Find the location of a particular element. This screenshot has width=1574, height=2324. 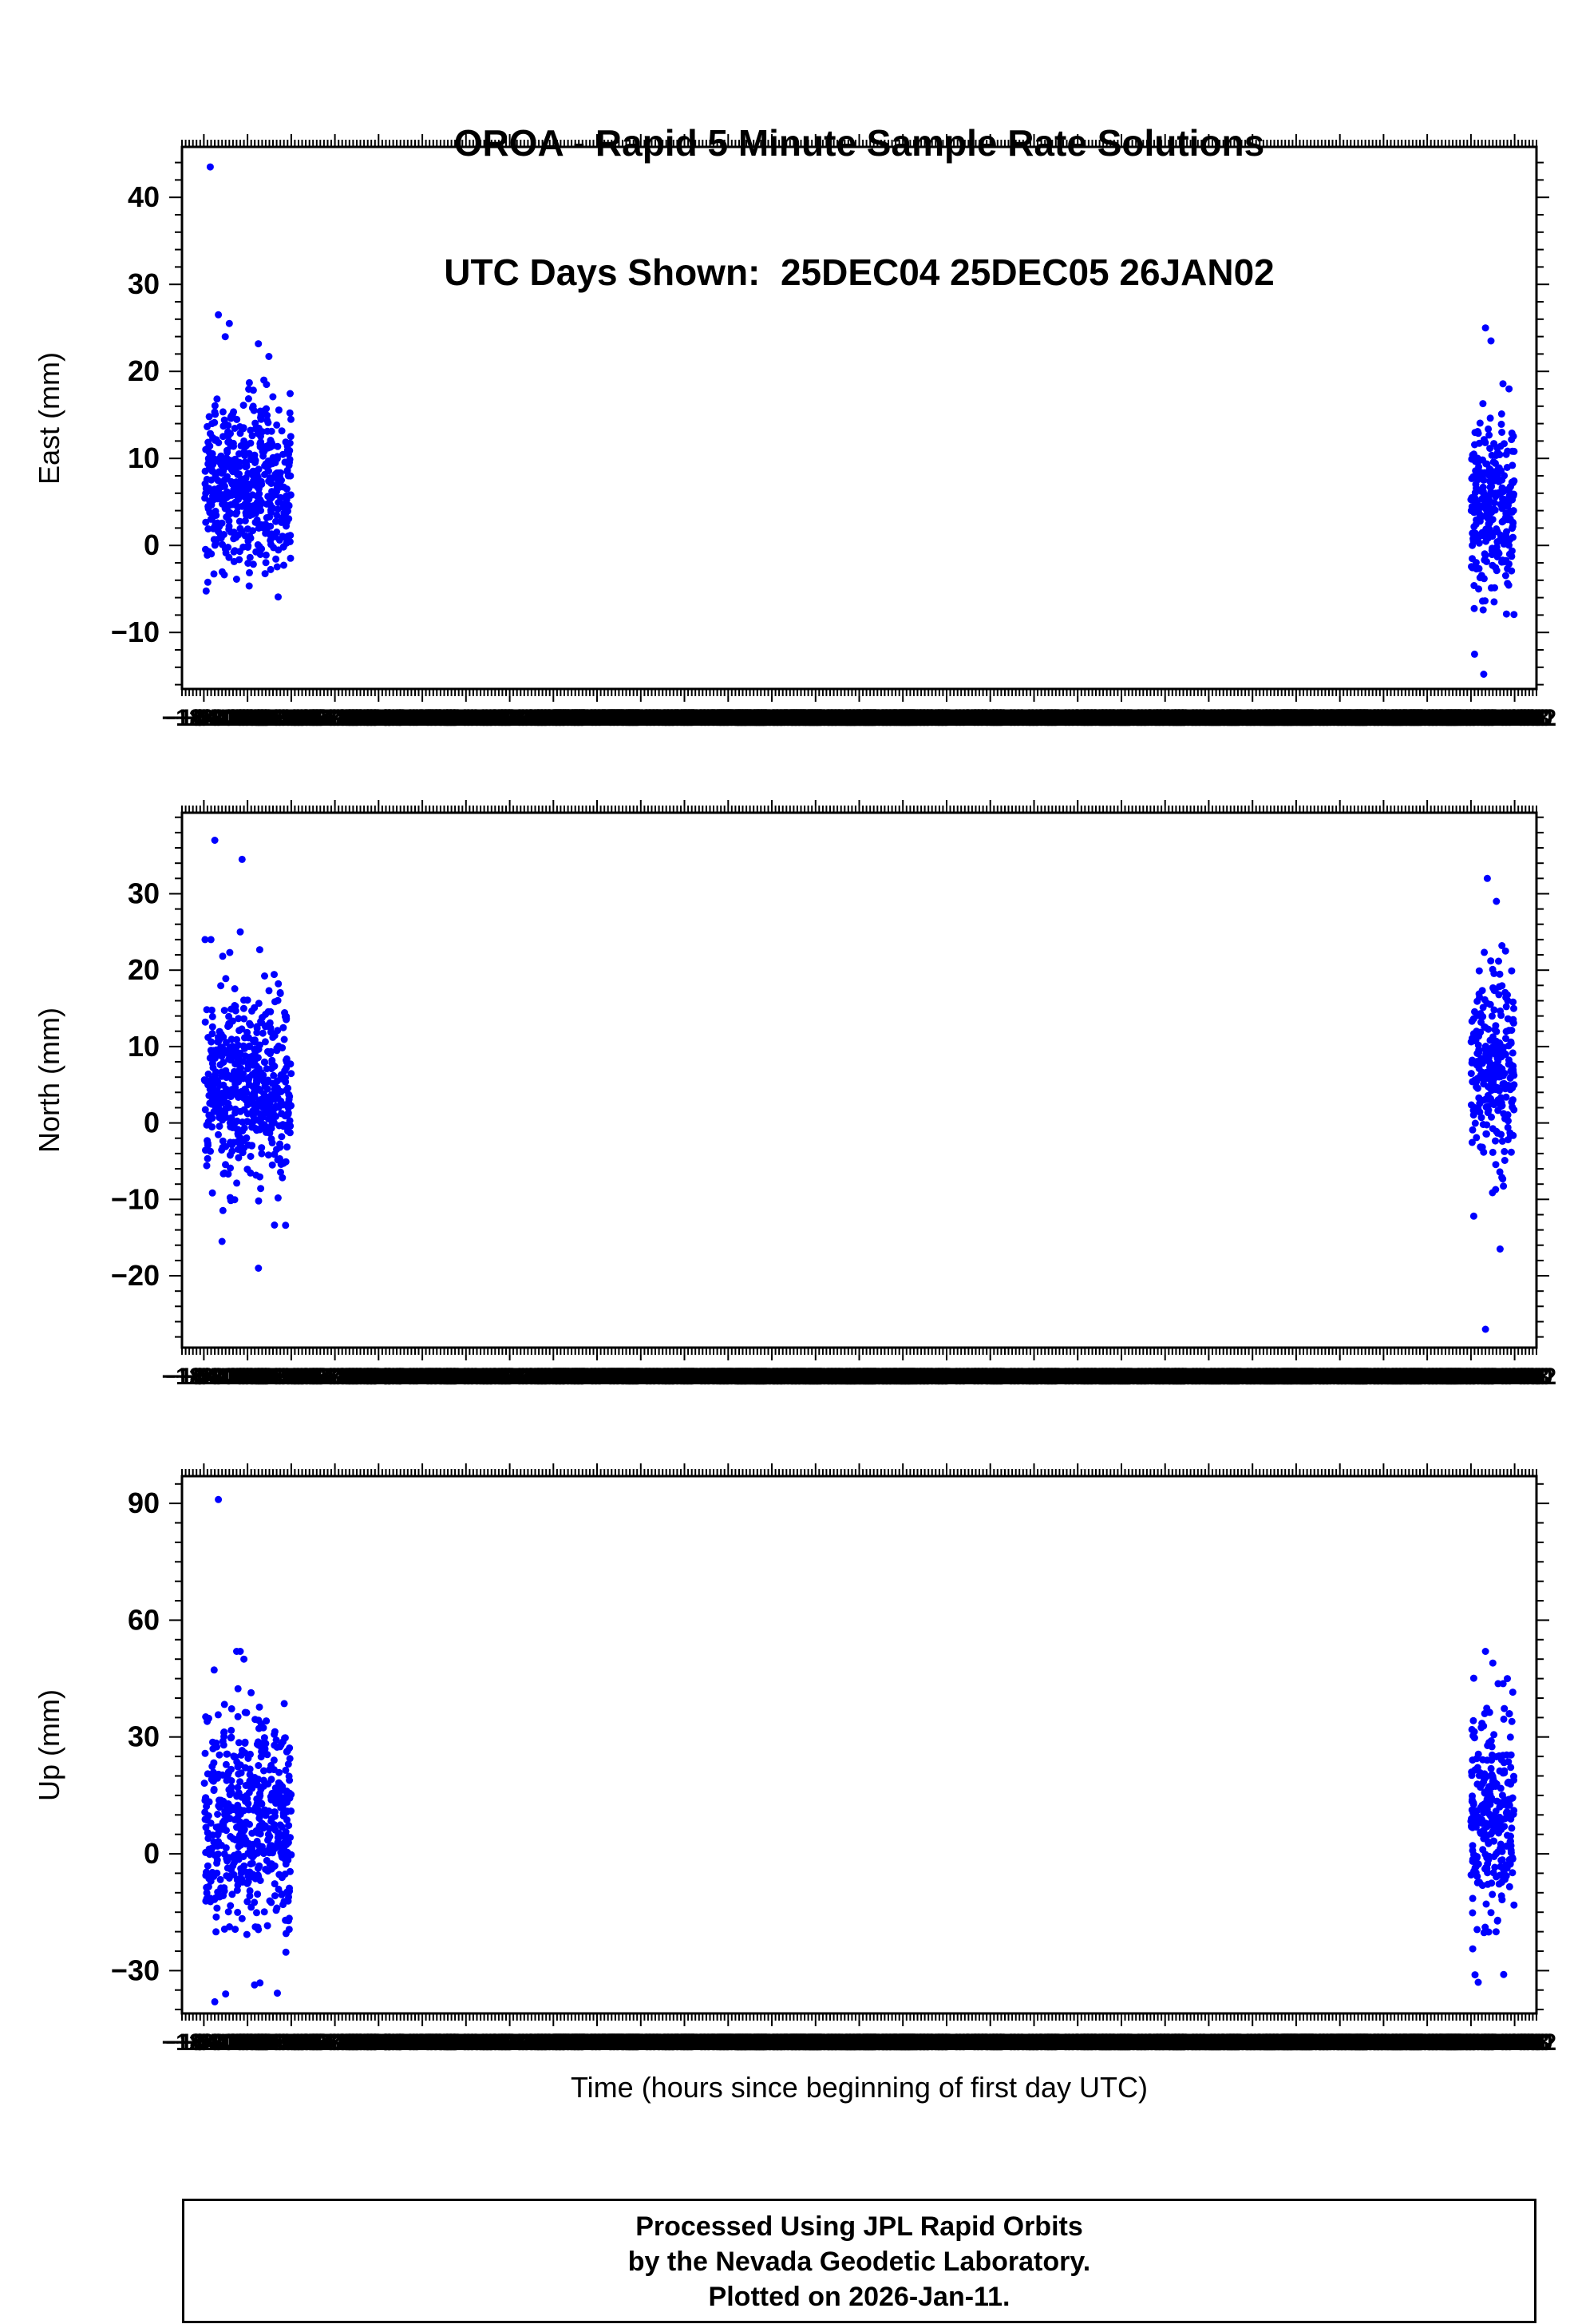

svg-text: 194 is located at coordinates (557, 718).